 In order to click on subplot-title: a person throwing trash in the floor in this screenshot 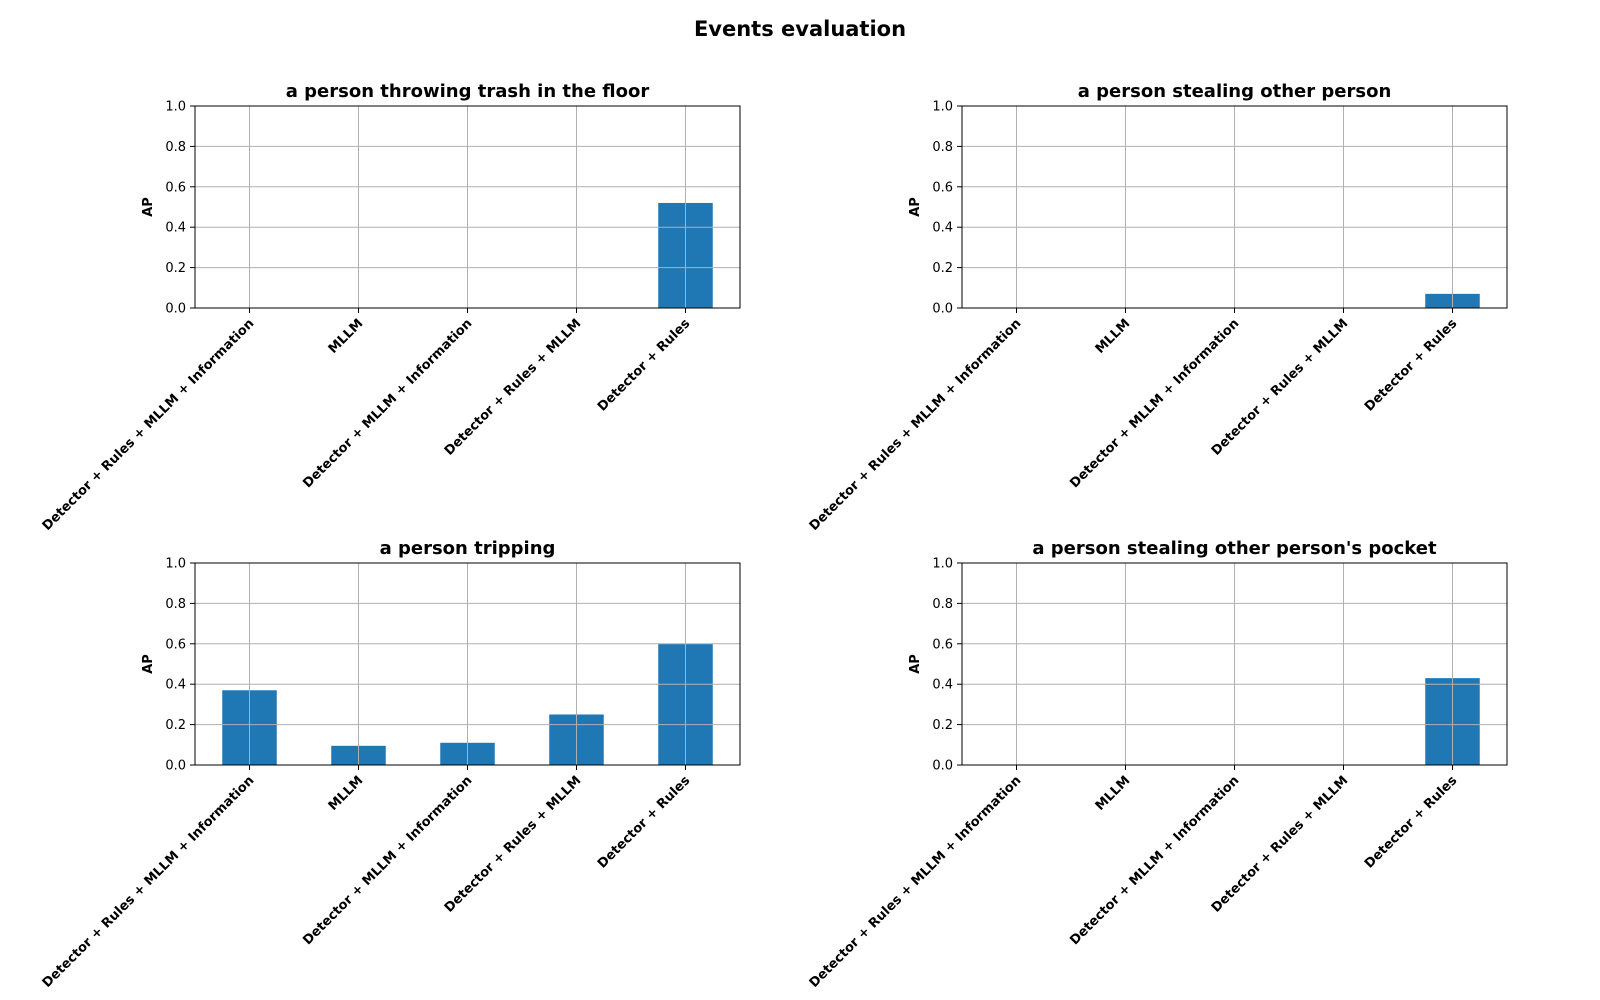, I will do `click(468, 91)`.